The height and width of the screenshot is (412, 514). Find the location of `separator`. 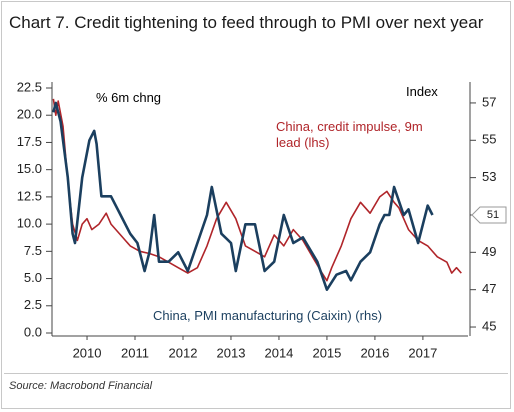

separator is located at coordinates (256, 373).